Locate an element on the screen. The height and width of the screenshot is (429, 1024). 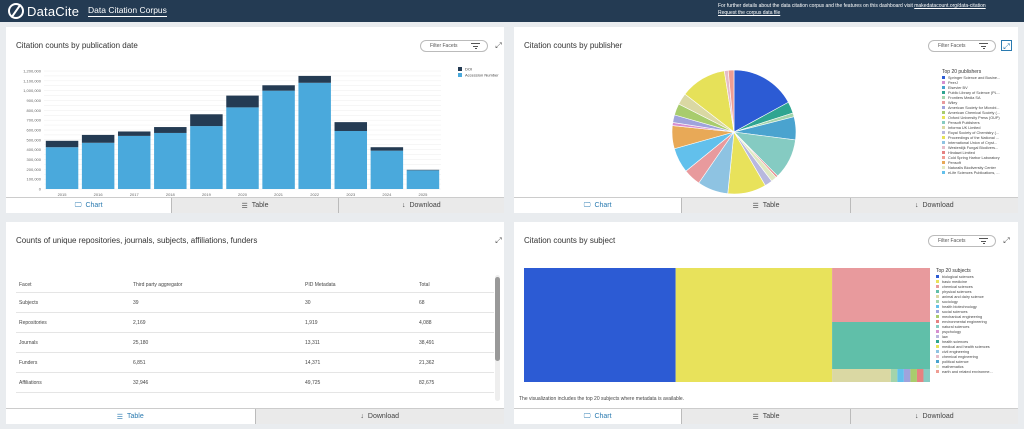
table-cell: 6,851 is located at coordinates (139, 362).